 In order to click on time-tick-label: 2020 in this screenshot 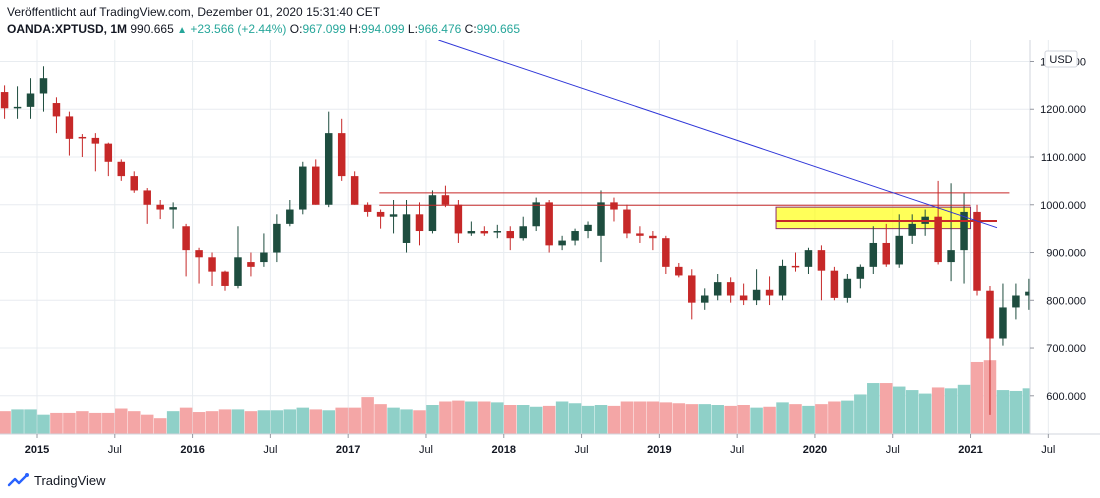, I will do `click(815, 450)`.